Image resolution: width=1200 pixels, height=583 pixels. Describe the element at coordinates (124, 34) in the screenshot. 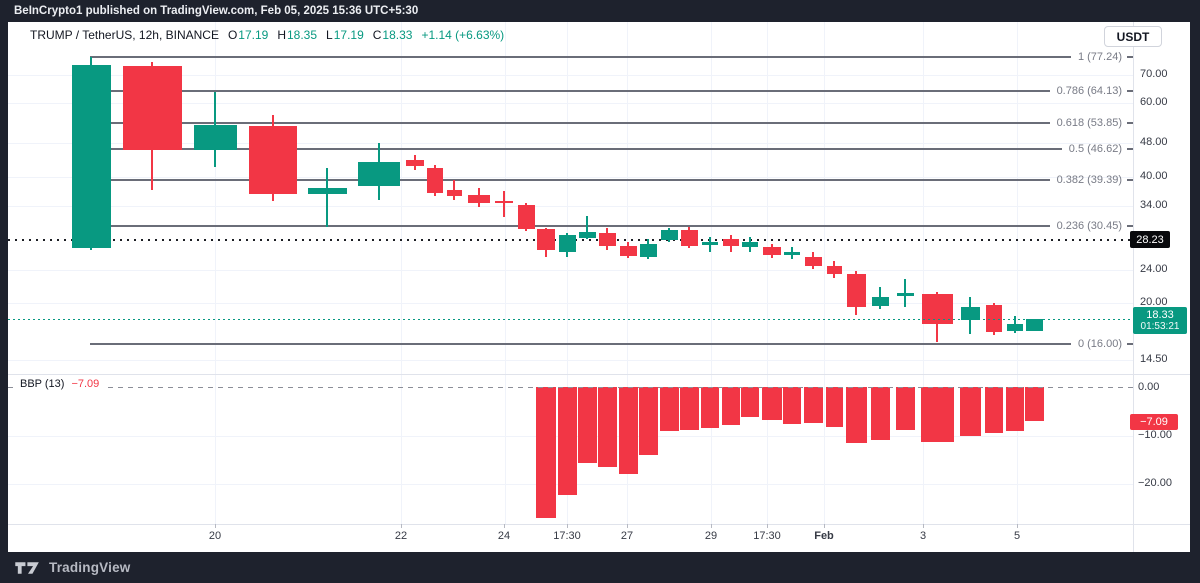

I see `symbol-title: TRUMP / TetherUS, 12h, BINANCE` at that location.